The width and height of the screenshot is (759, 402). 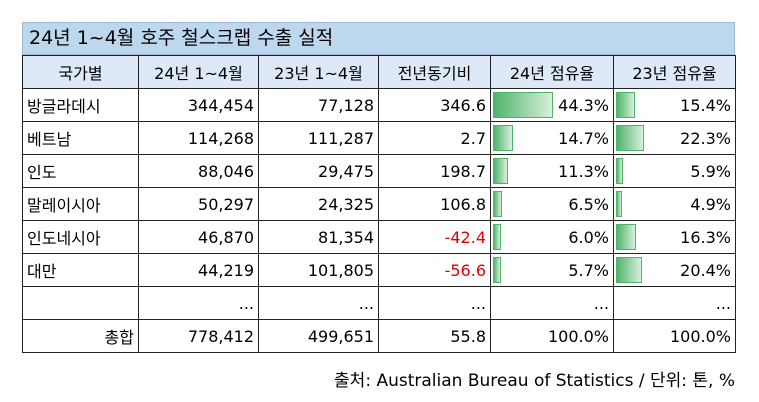 What do you see at coordinates (552, 204) in the screenshot?
I see `cell: 6.5%` at bounding box center [552, 204].